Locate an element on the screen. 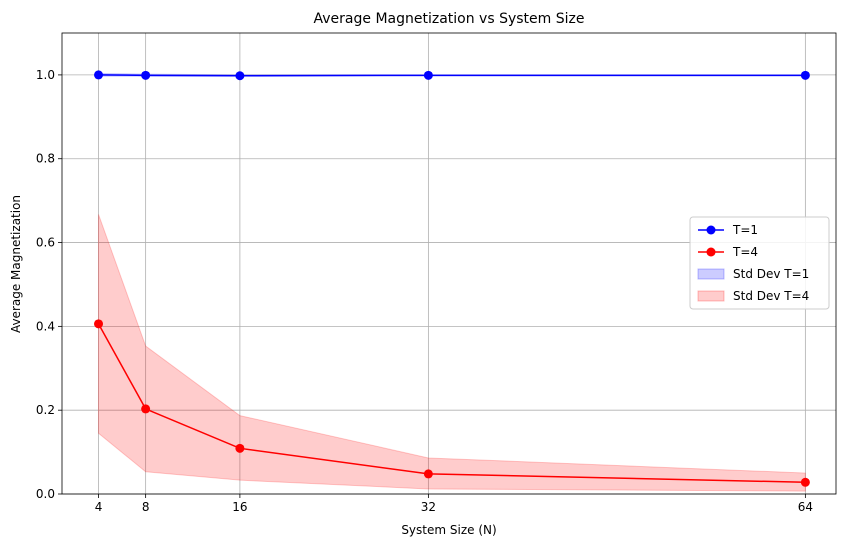  y-tick-label: 0.0 is located at coordinates (45, 494).